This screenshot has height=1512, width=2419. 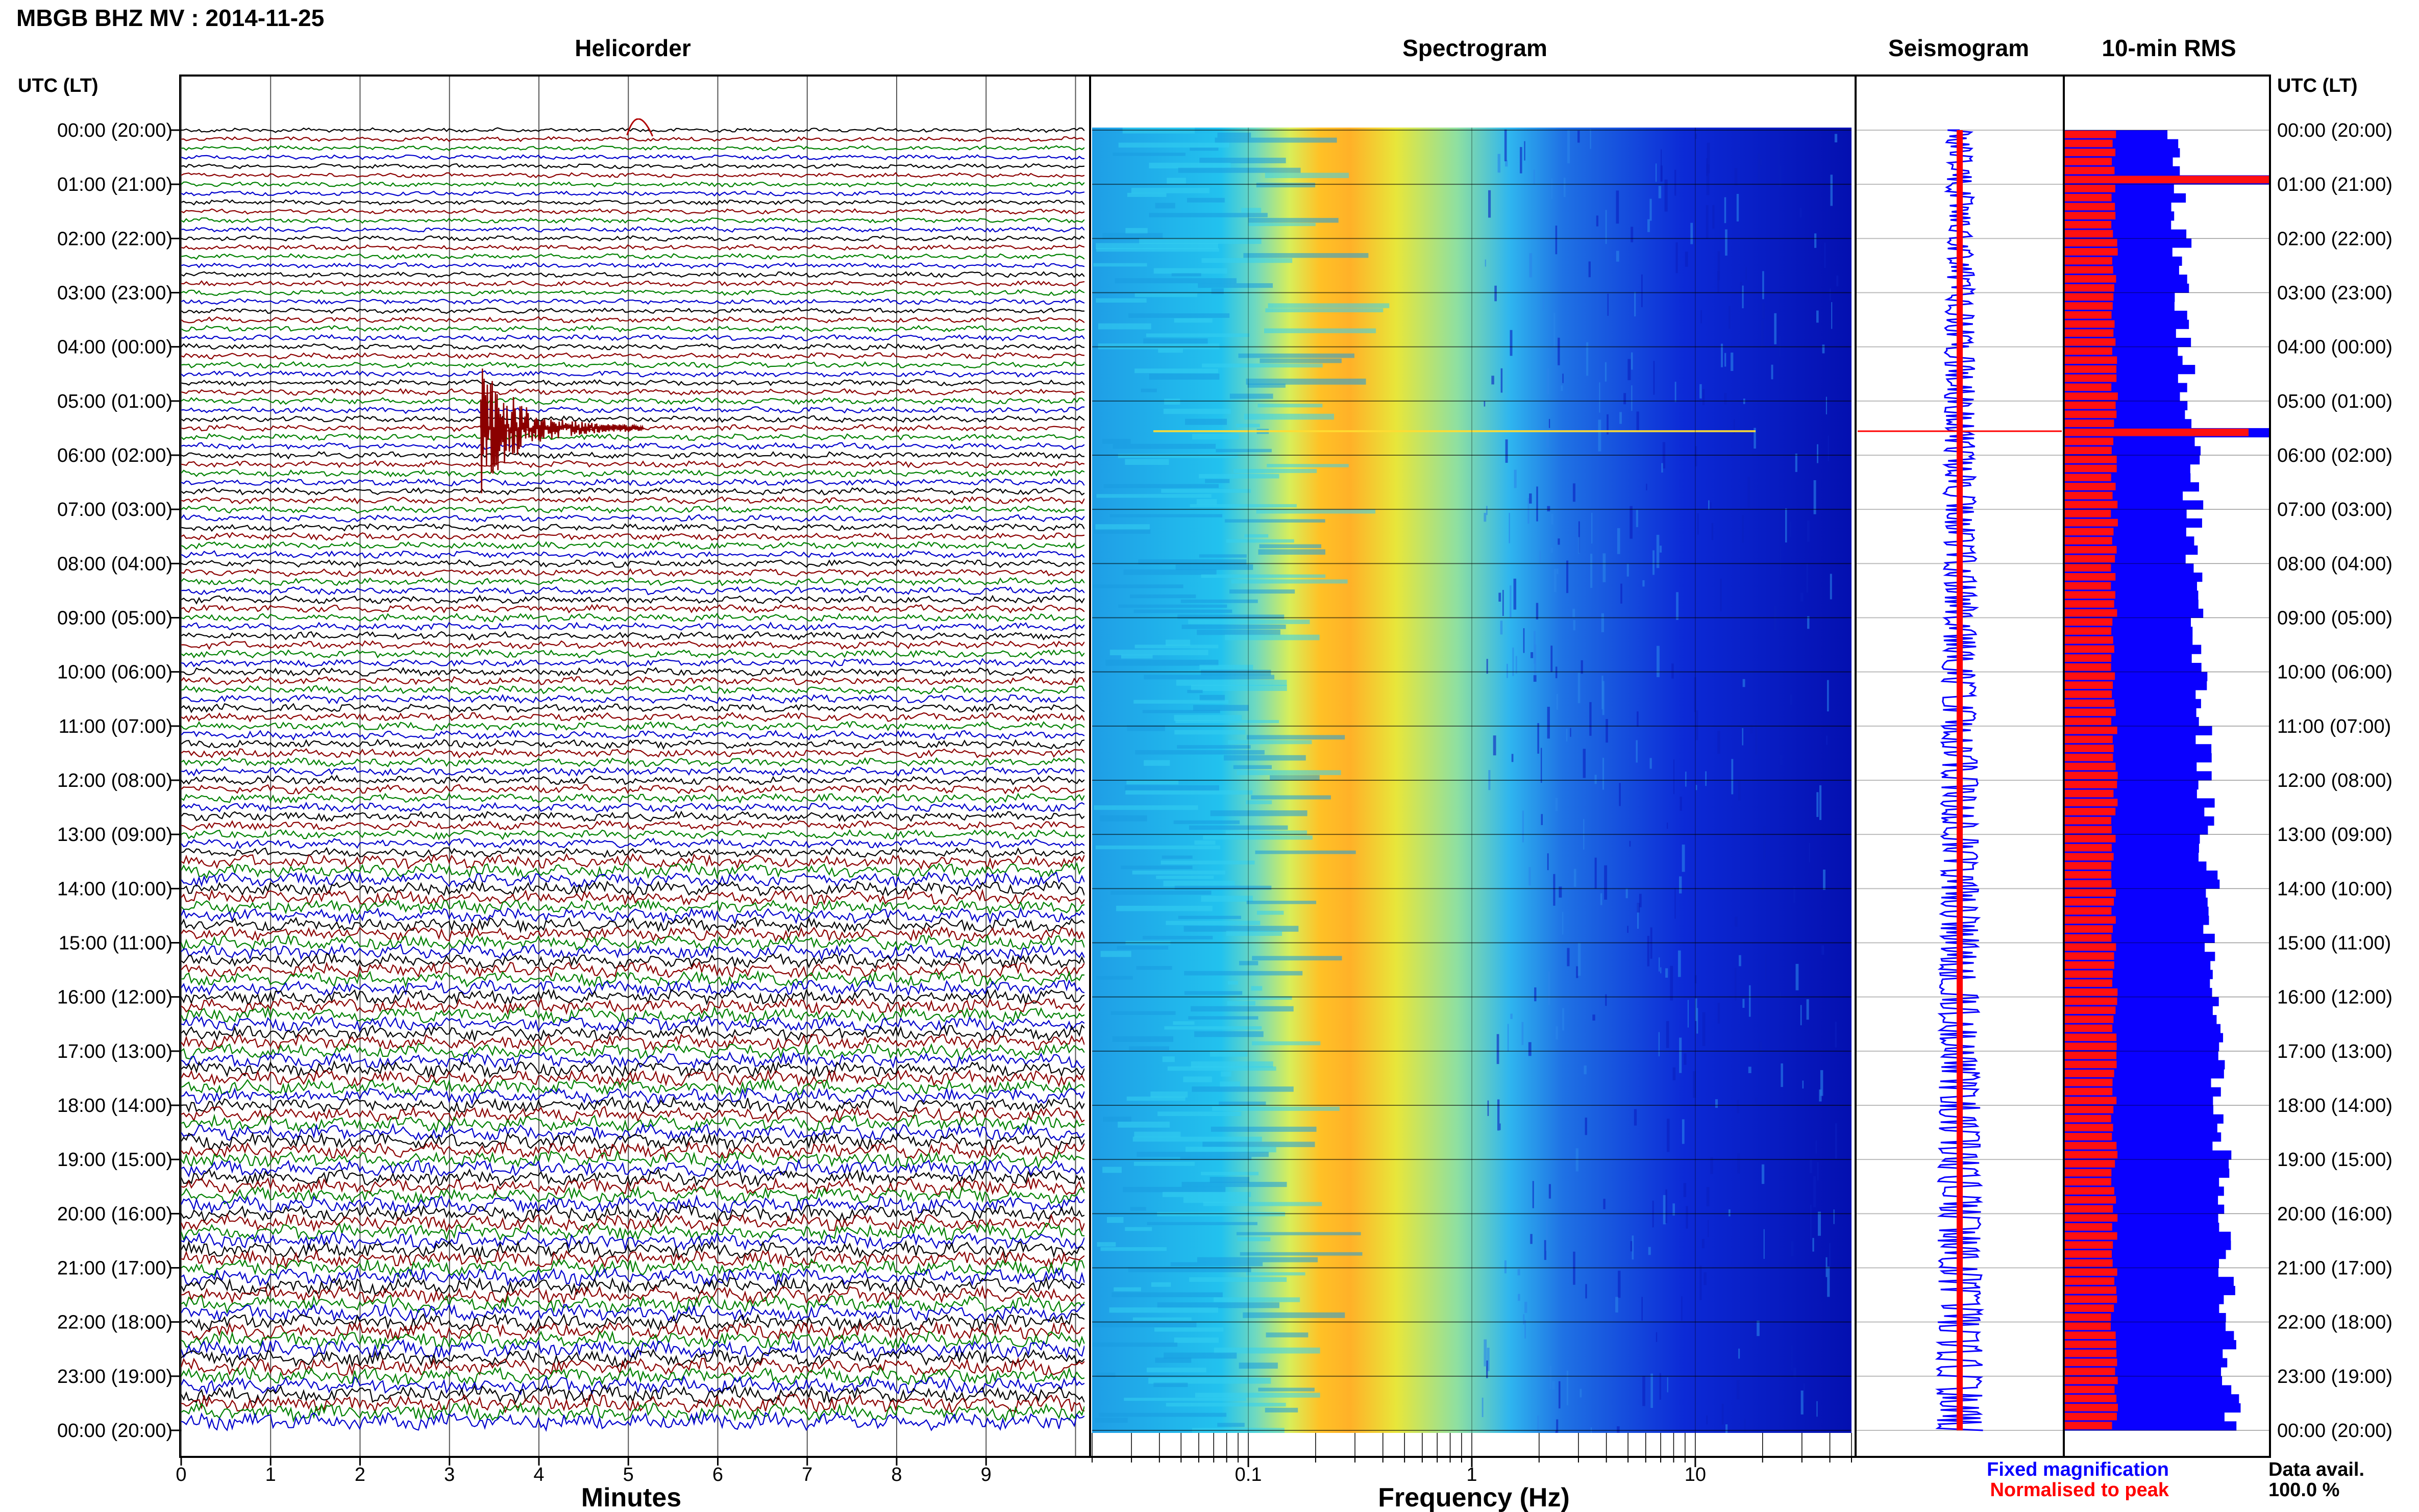 What do you see at coordinates (2334, 1160) in the screenshot?
I see `time-label-right: 19:00 (15:00)` at bounding box center [2334, 1160].